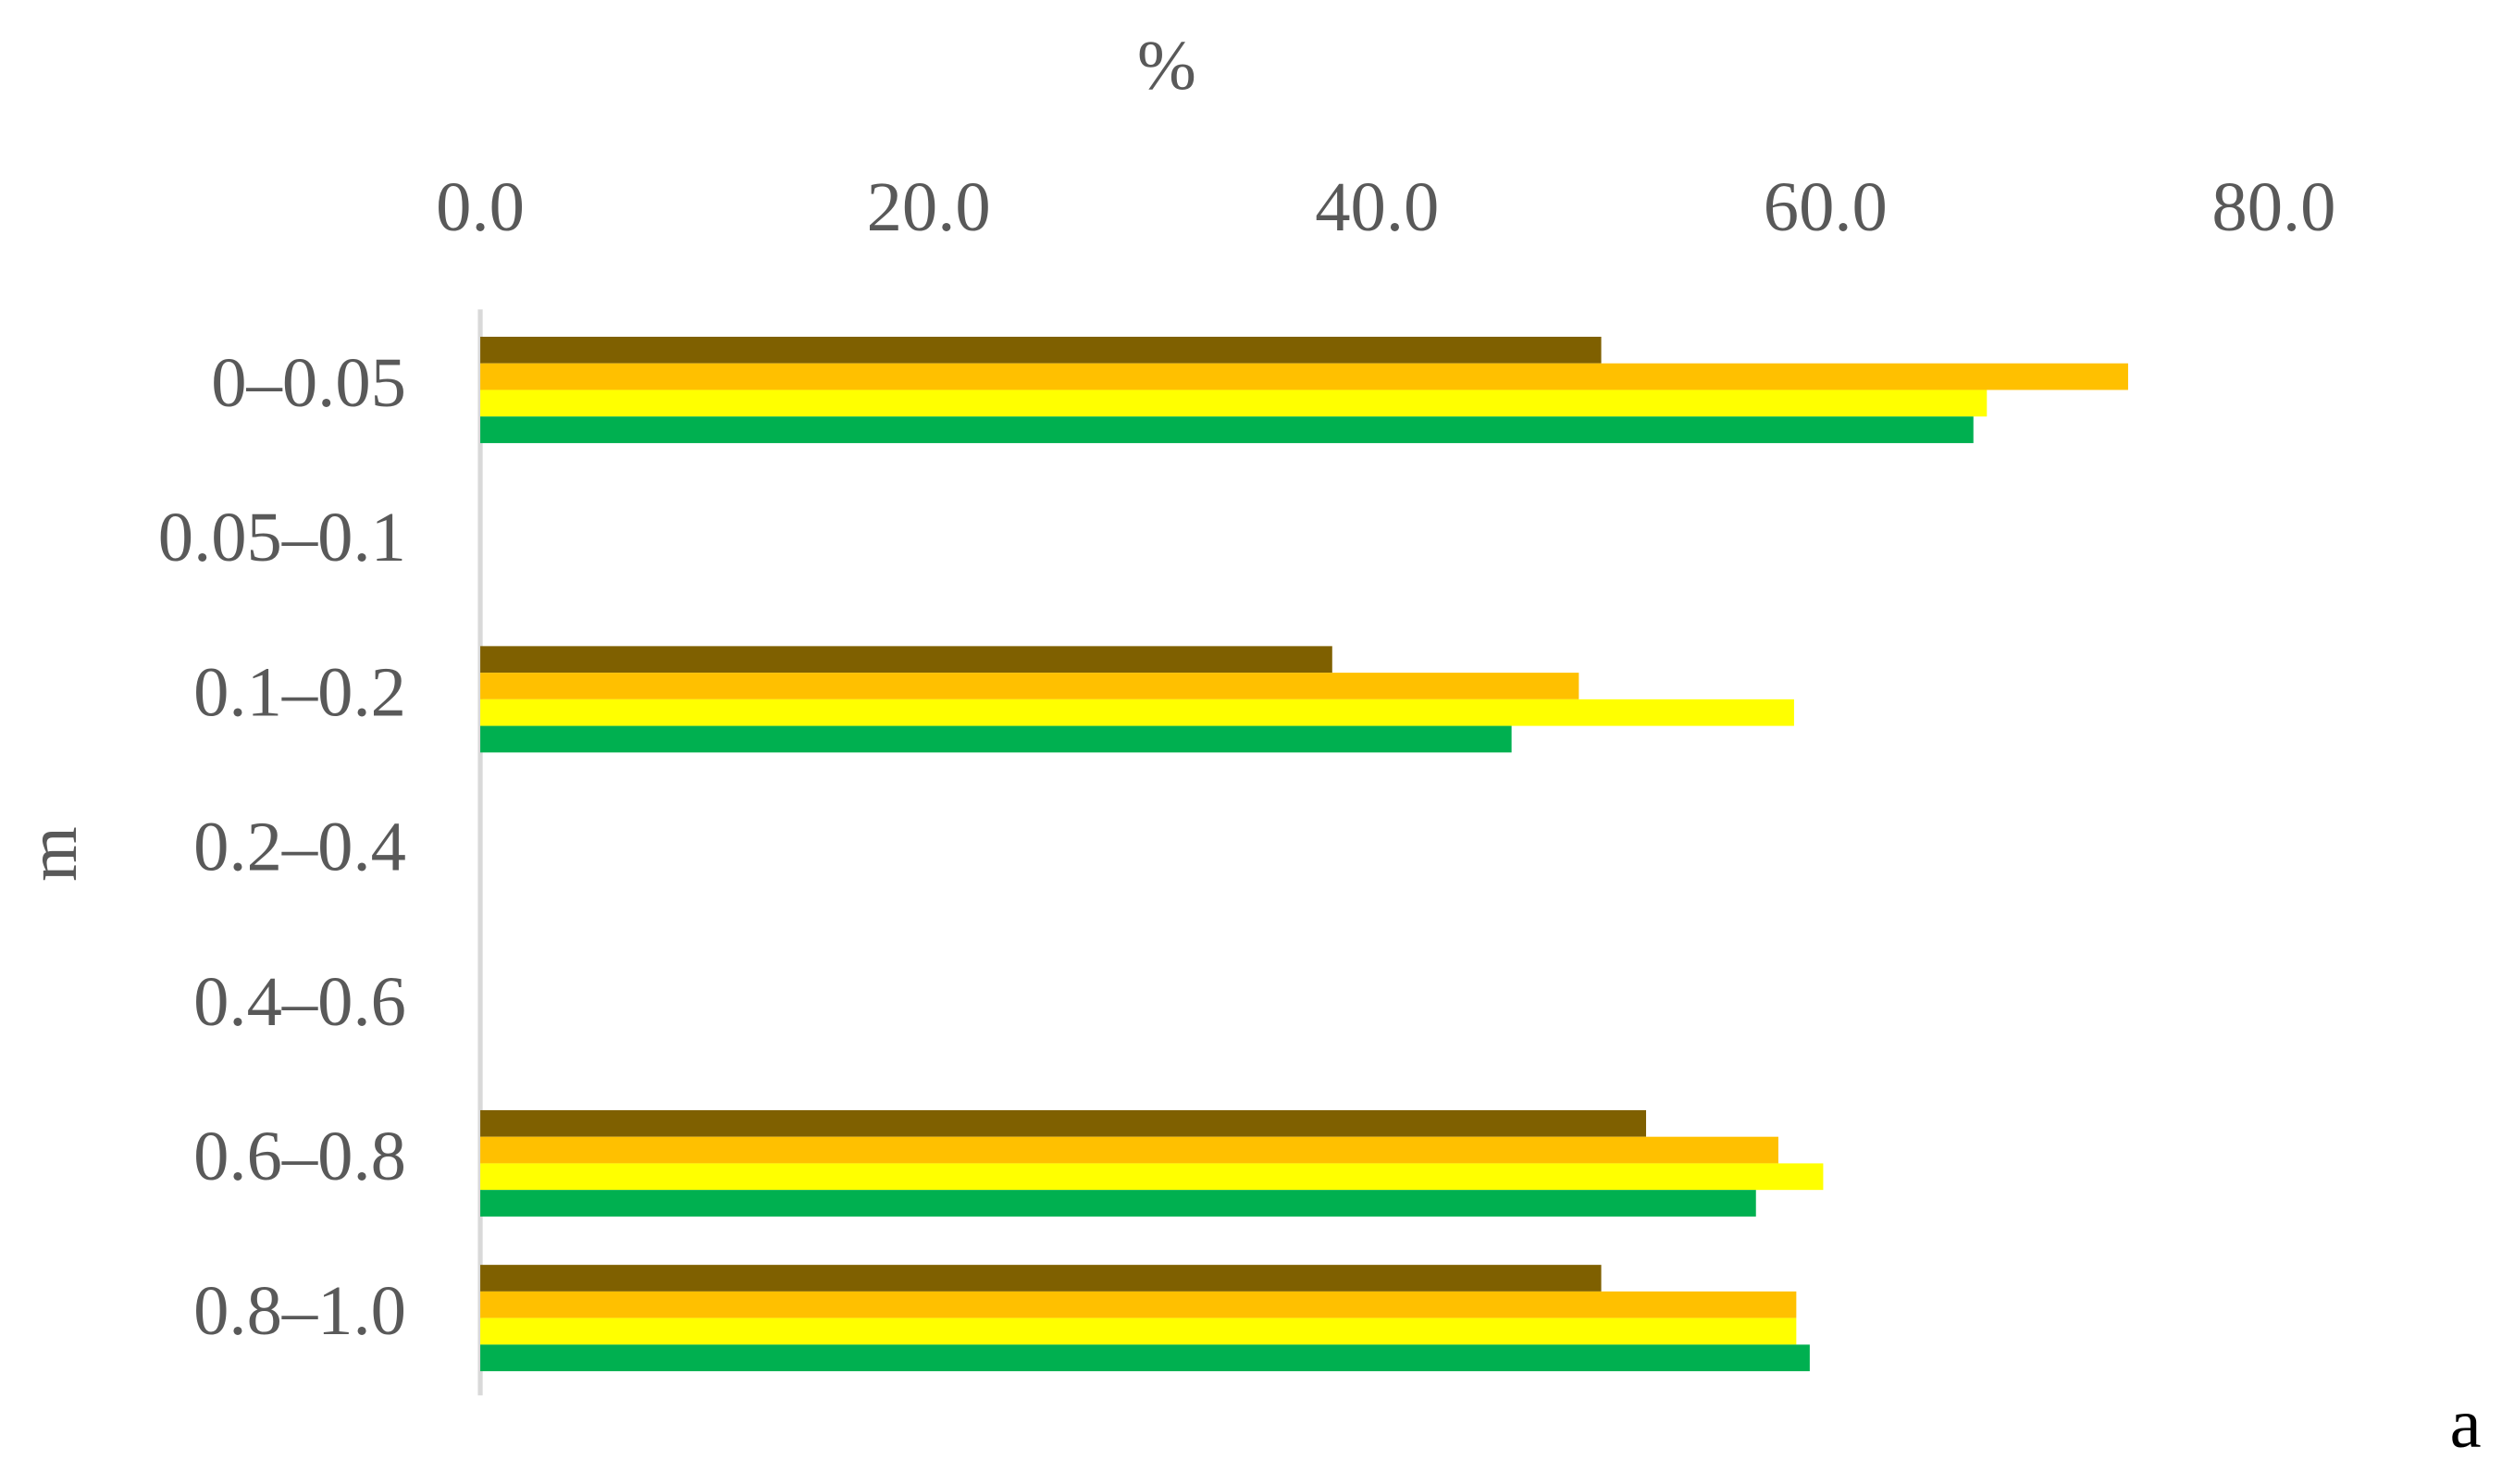 This screenshot has height=1484, width=2514. I want to click on y-tick-label: 0.05–0.1, so click(282, 537).